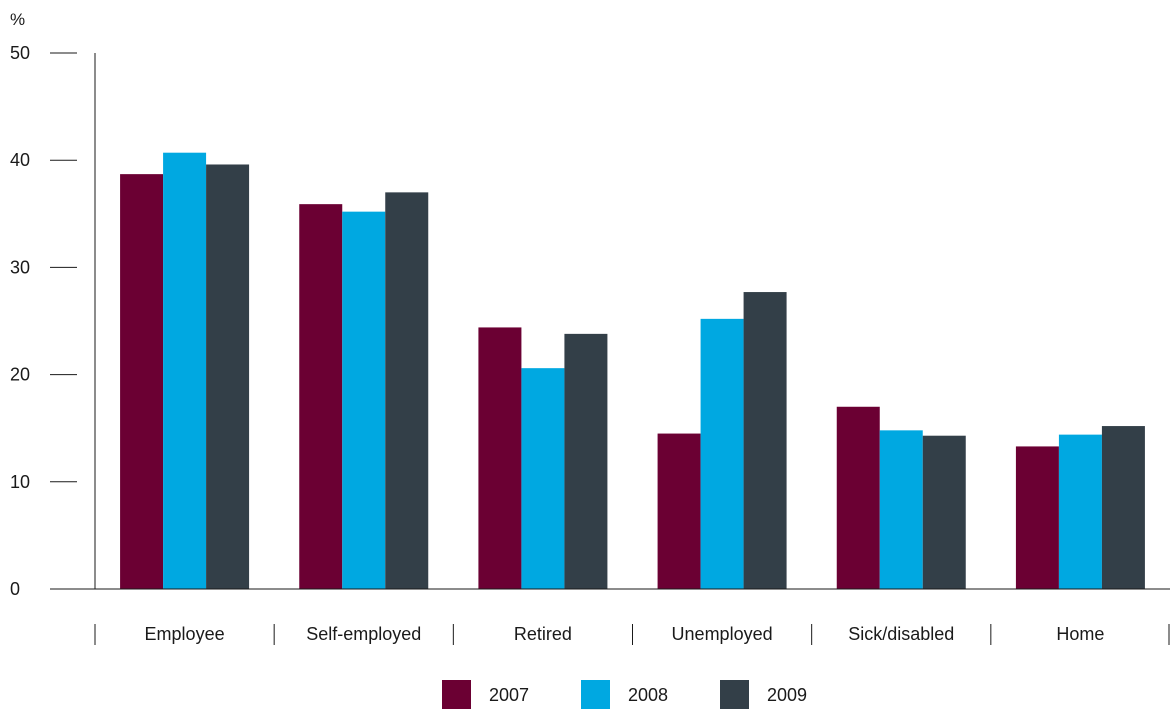  I want to click on bar-2007-employee, so click(142, 382).